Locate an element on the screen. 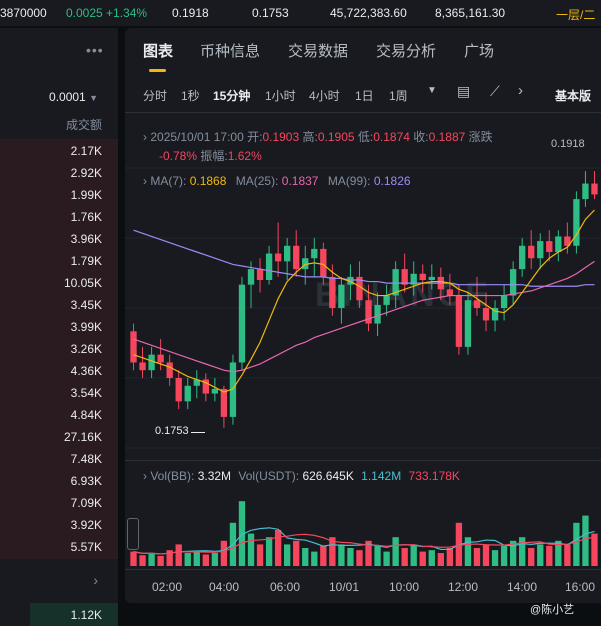 The width and height of the screenshot is (601, 626). order-volume: 1.79K is located at coordinates (86, 261).